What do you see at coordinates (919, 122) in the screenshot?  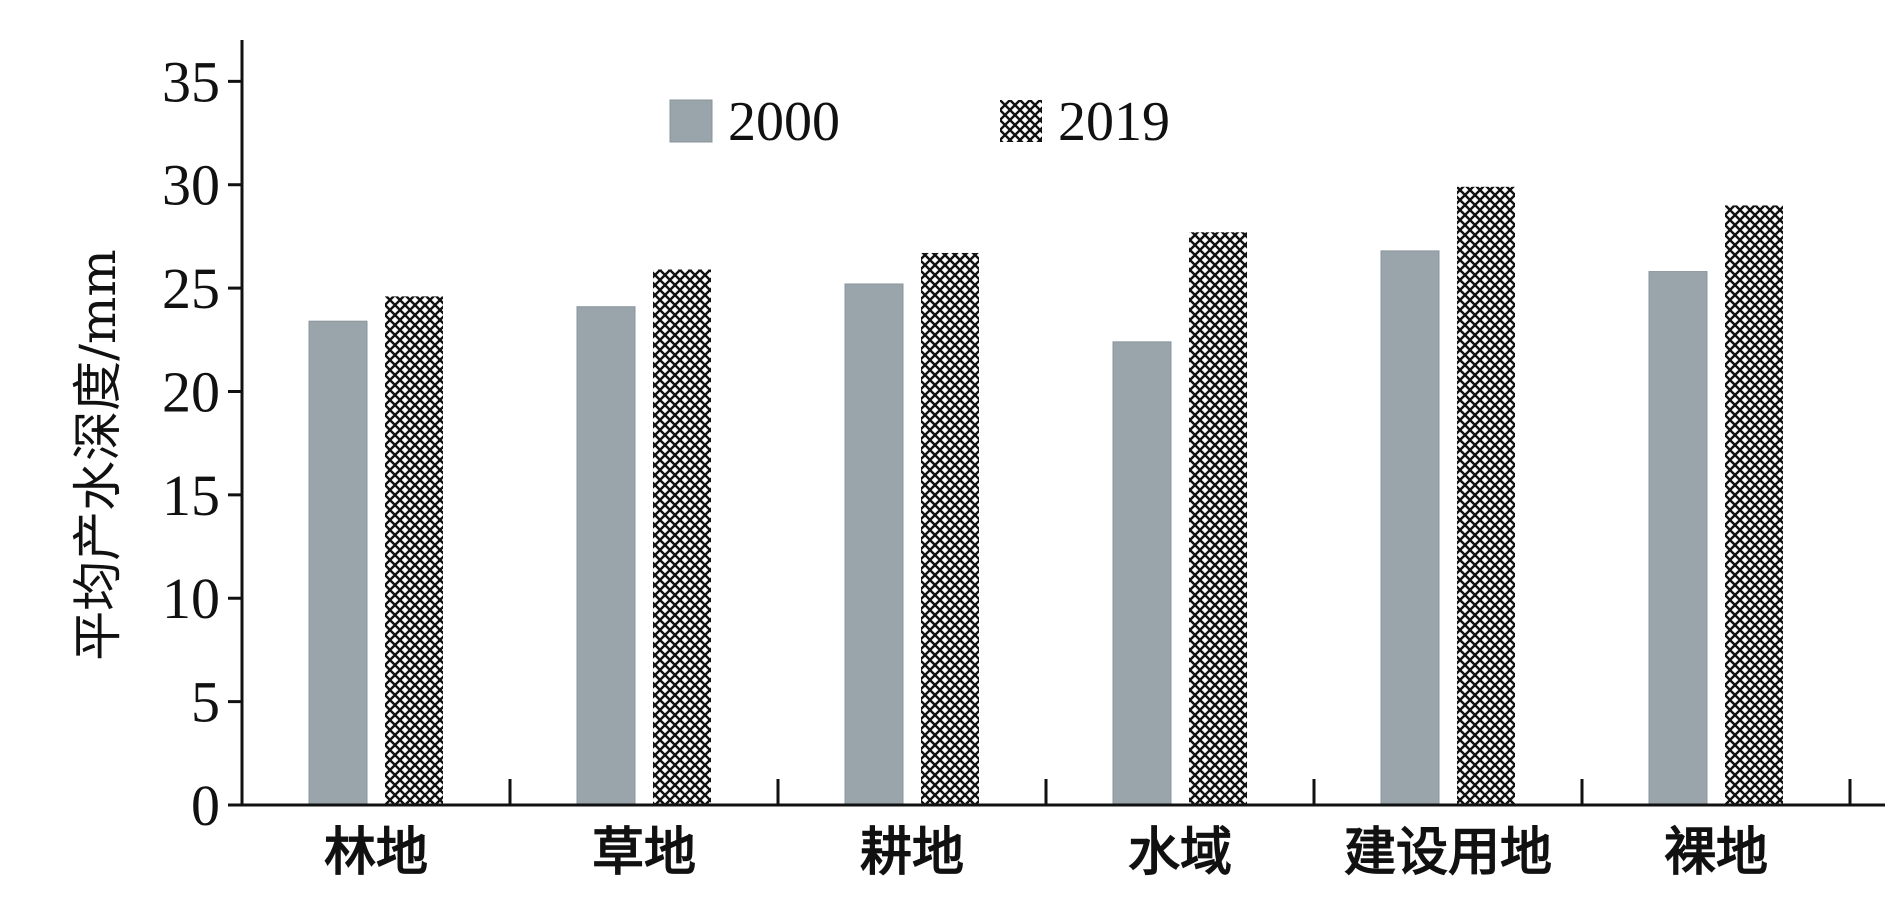 I see `legend: 2000 2019` at bounding box center [919, 122].